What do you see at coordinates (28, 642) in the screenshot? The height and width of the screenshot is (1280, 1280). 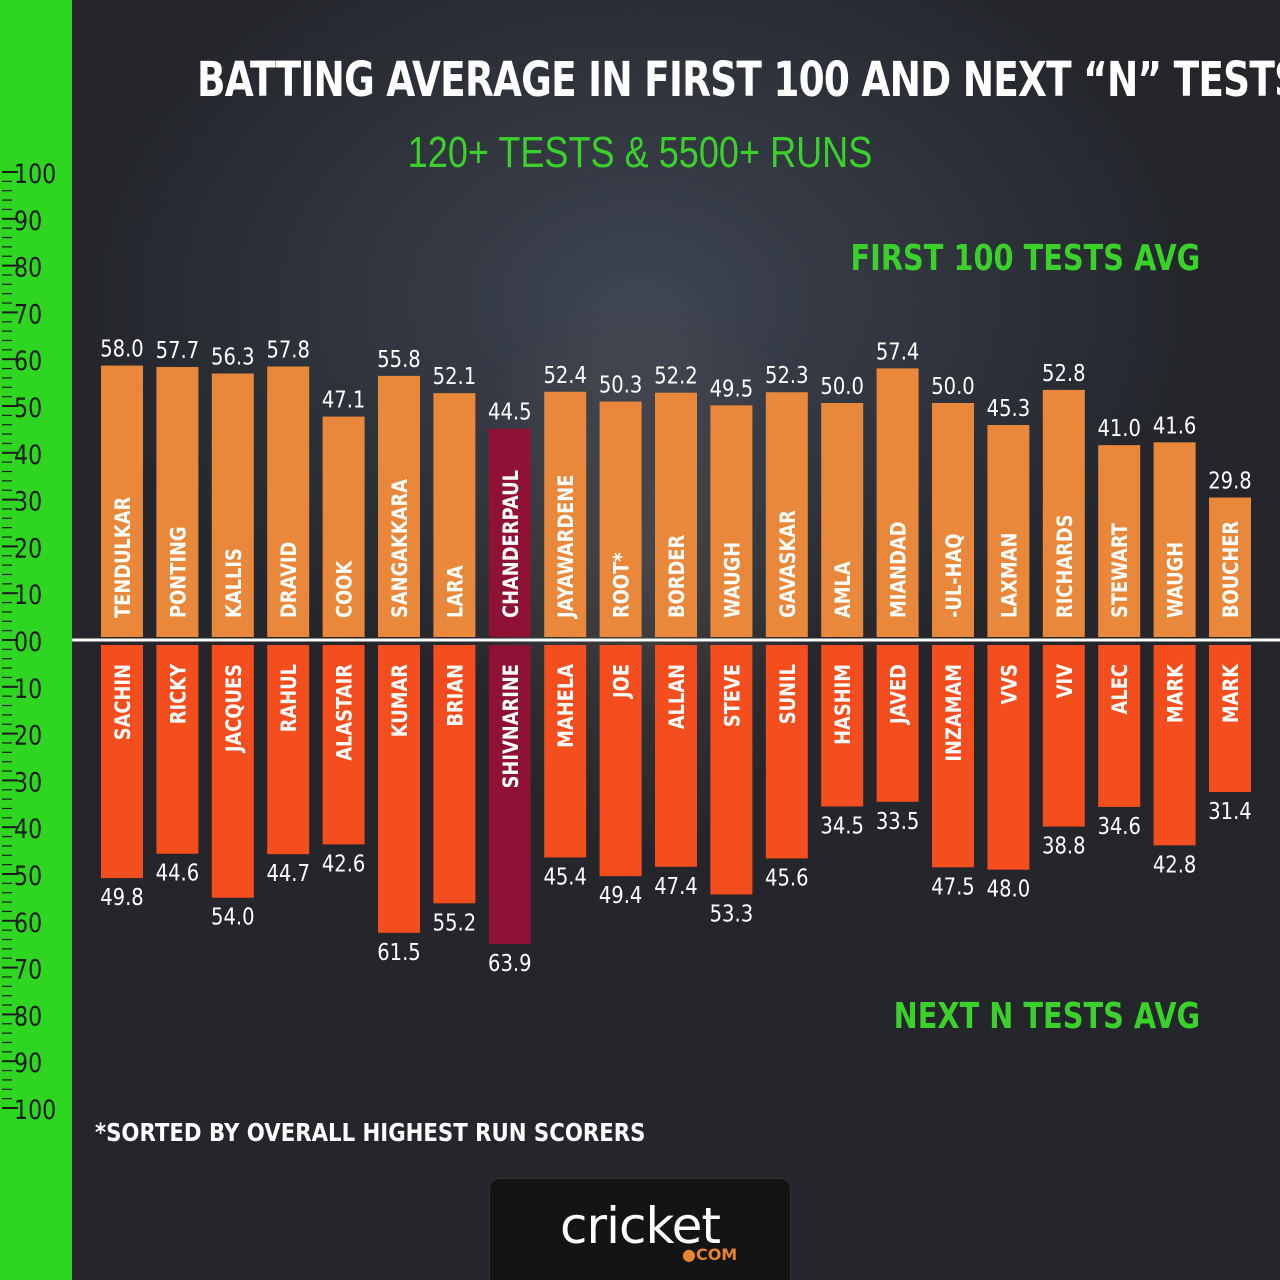 I see `ruler-label: 00` at bounding box center [28, 642].